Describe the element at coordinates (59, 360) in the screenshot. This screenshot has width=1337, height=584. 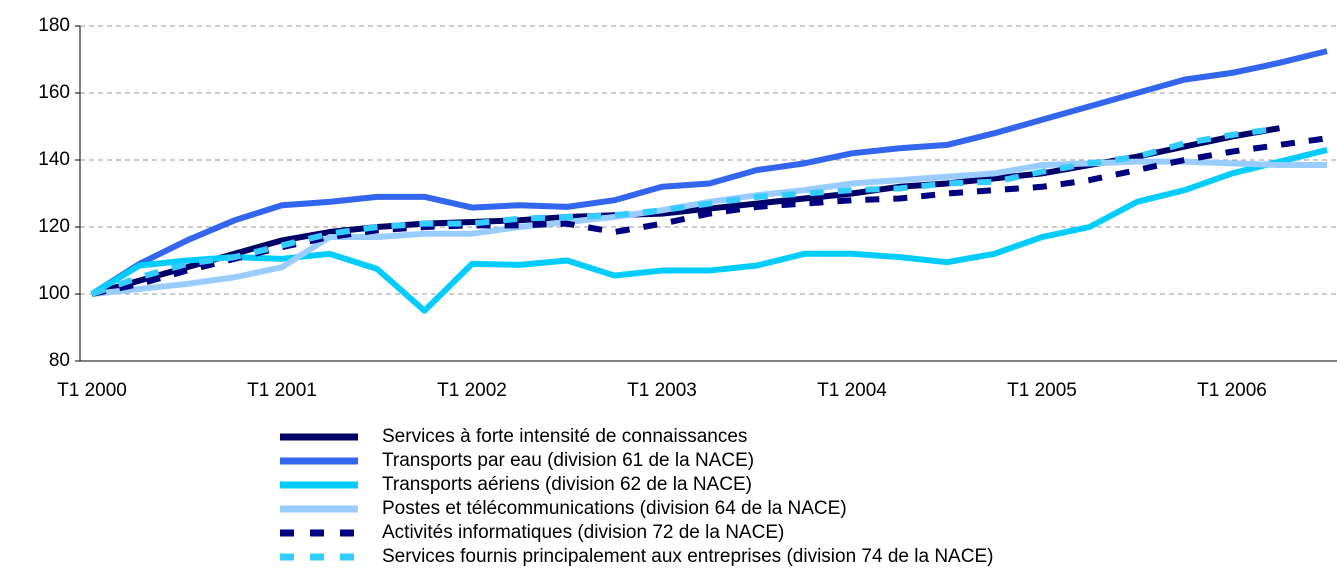
I see `y-tick-label: 80` at that location.